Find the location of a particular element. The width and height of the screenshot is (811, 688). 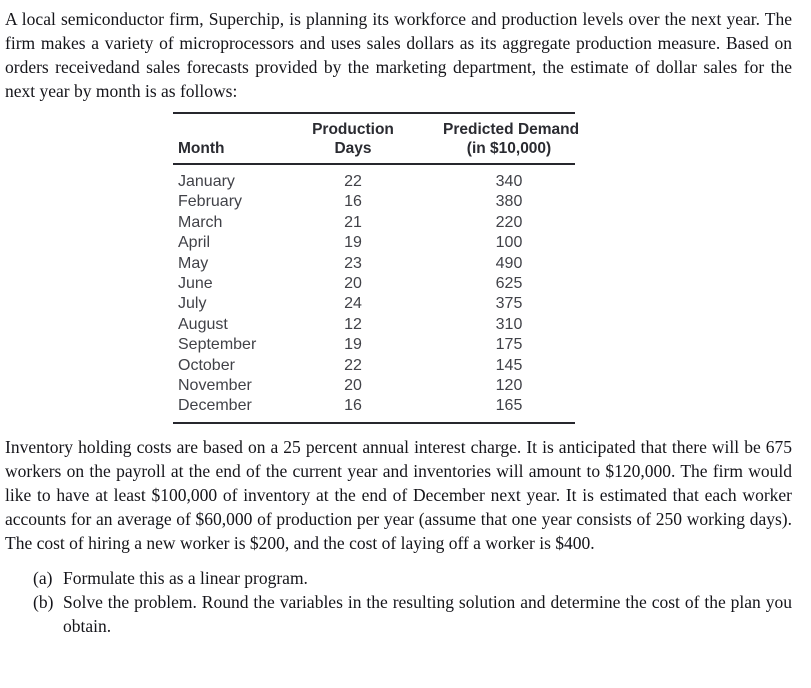

table-row: April 19 100 is located at coordinates (374, 243).